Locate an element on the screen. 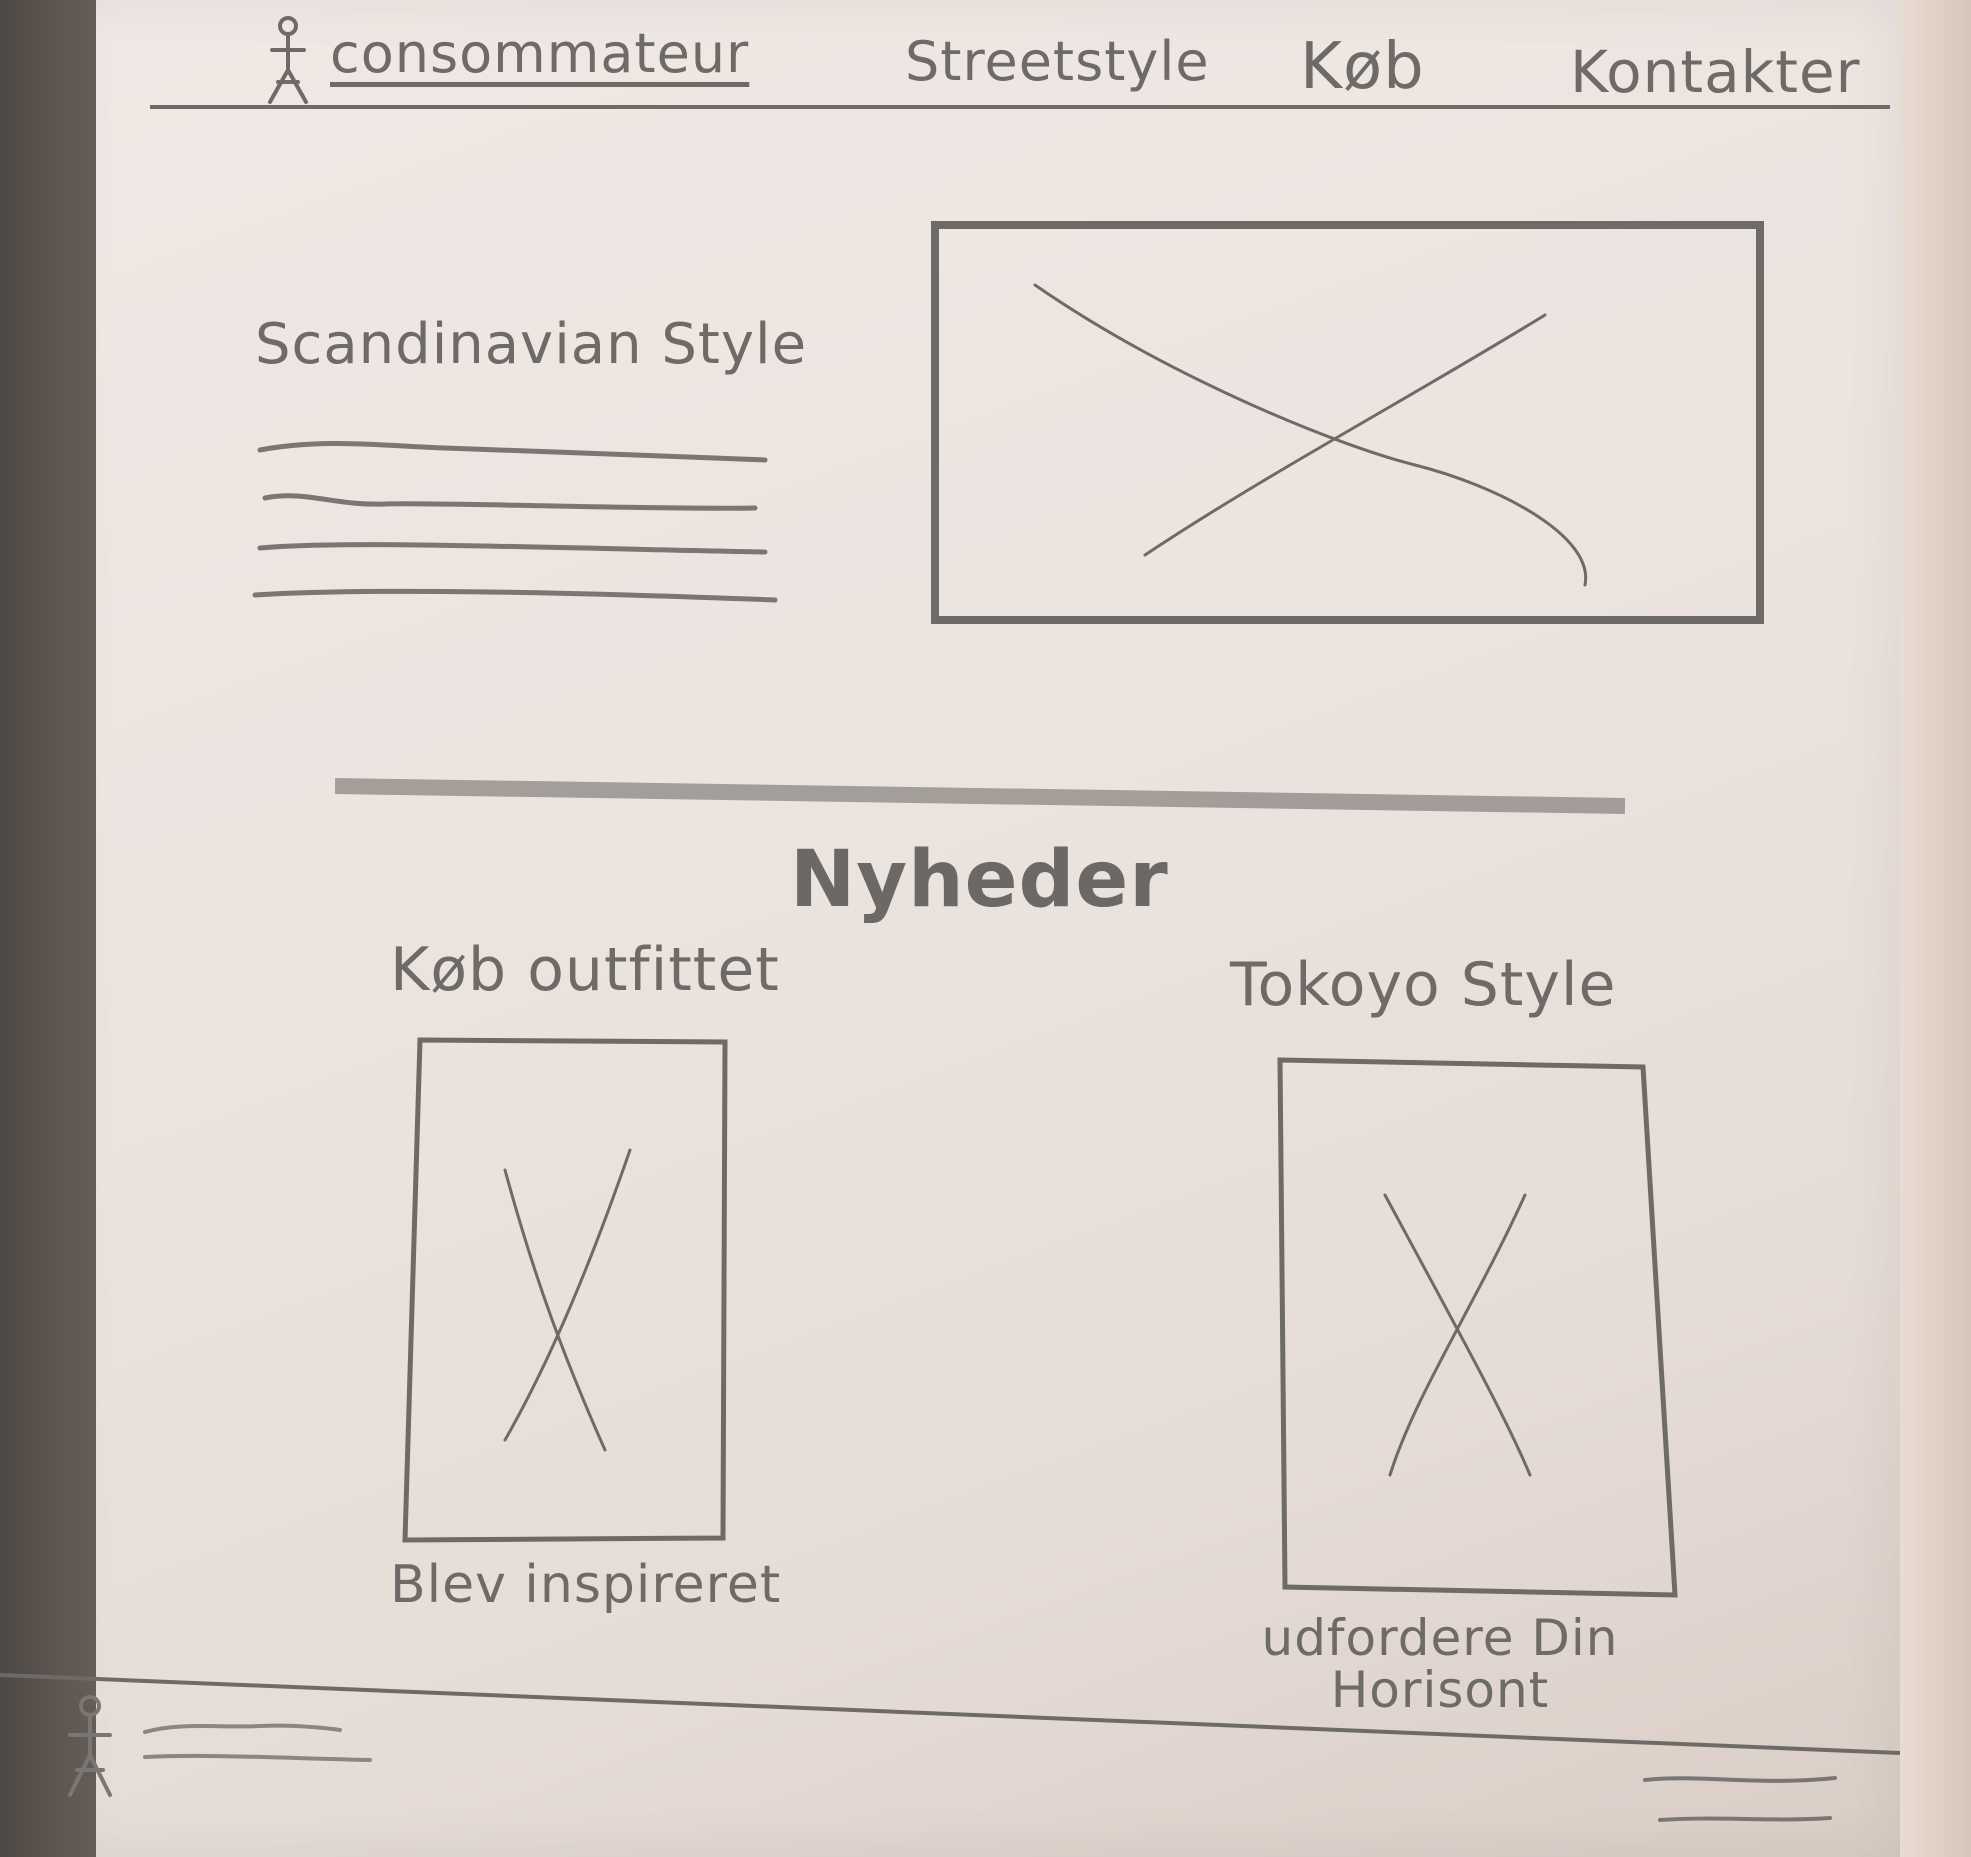 Image resolution: width=1971 pixels, height=1857 pixels. footer-logo-icon is located at coordinates (90, 1745).